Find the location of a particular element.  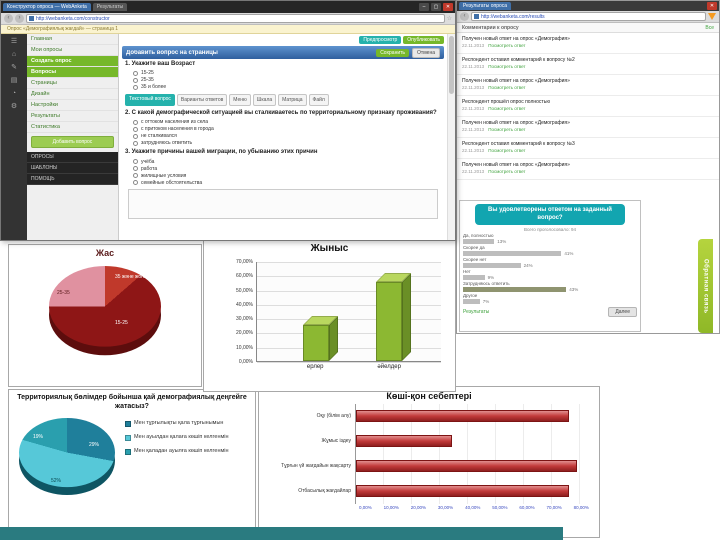

radio-option: с притоком населения в города is located at coordinates (283, 128).